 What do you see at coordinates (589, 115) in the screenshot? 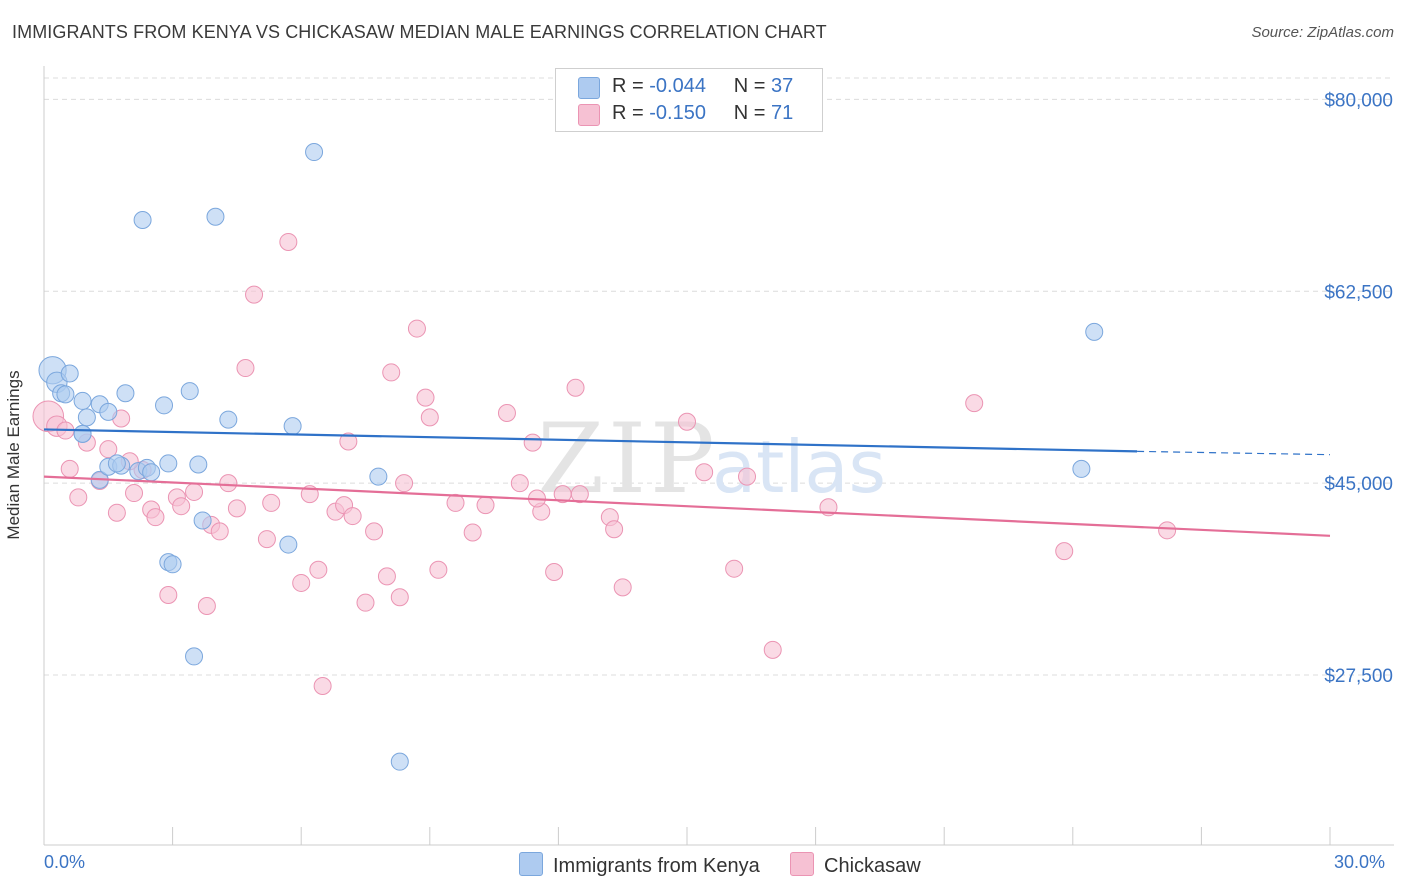
I see `legend-swatch-chickasaw` at bounding box center [589, 115].